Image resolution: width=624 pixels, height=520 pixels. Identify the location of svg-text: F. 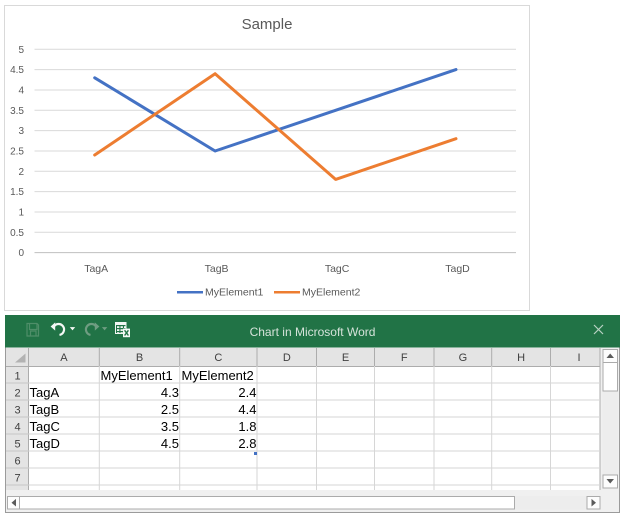
(404, 358).